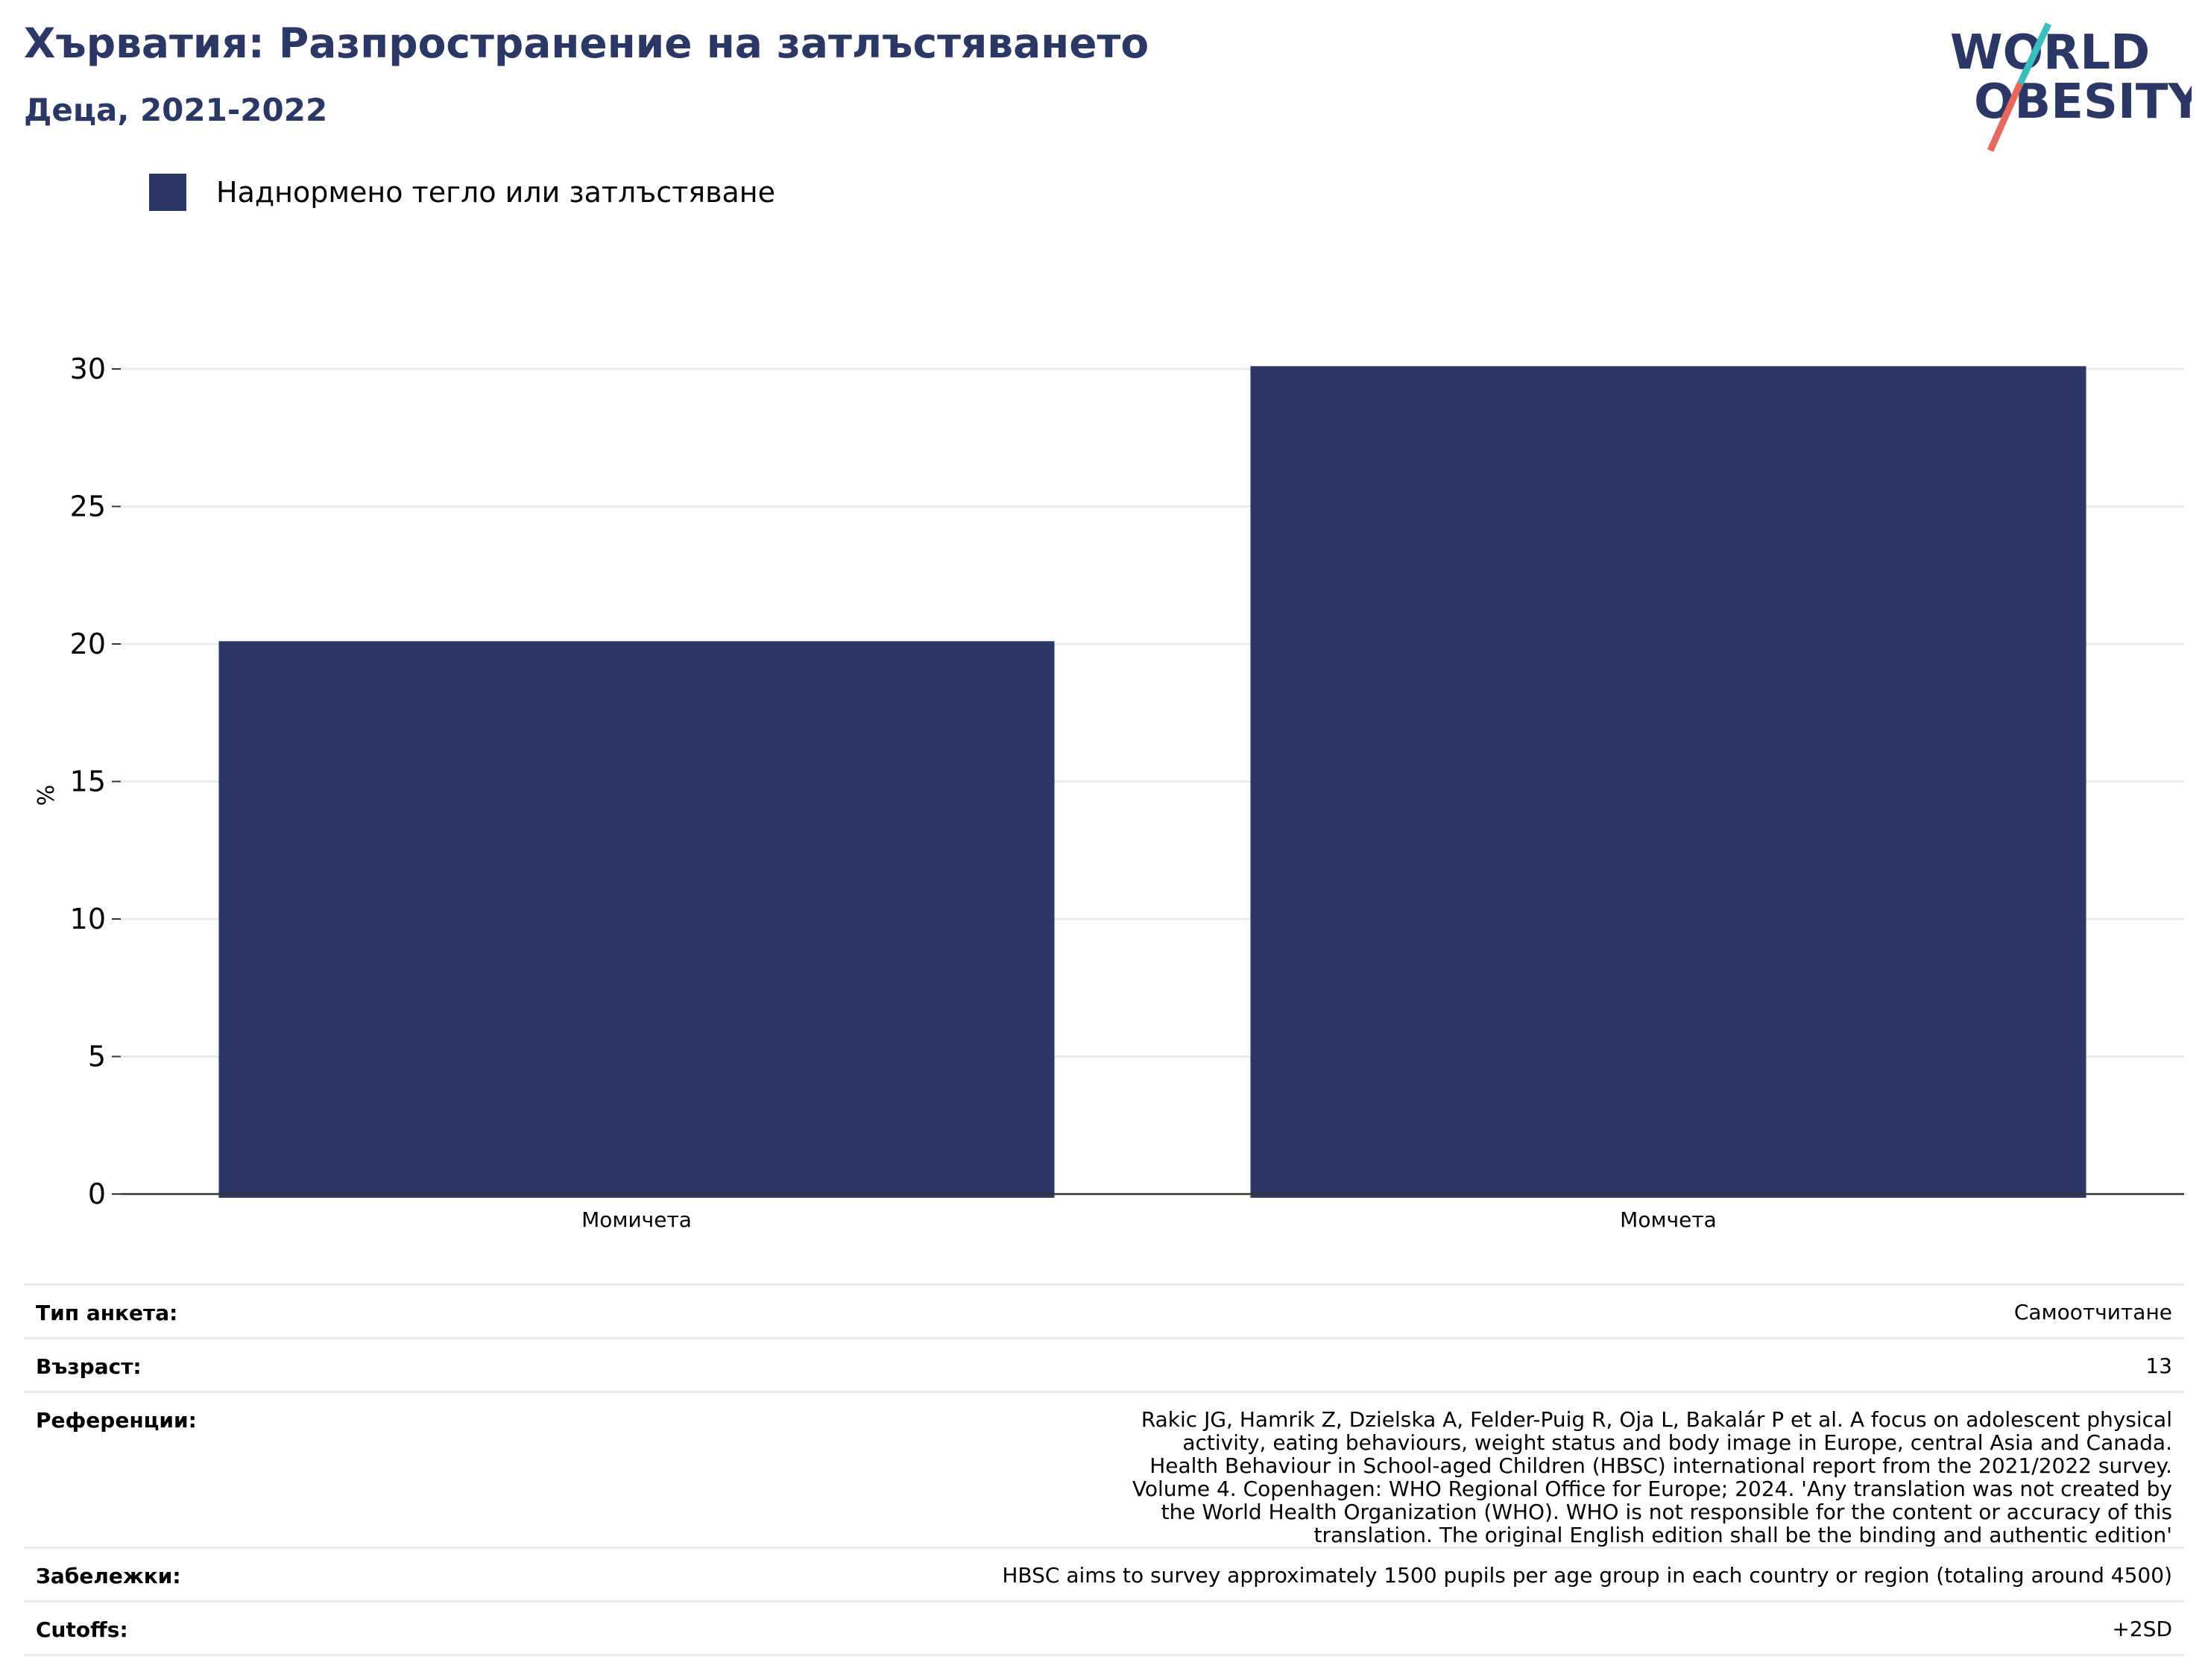  What do you see at coordinates (2034, 53) in the screenshot?
I see `logo-slash-top` at bounding box center [2034, 53].